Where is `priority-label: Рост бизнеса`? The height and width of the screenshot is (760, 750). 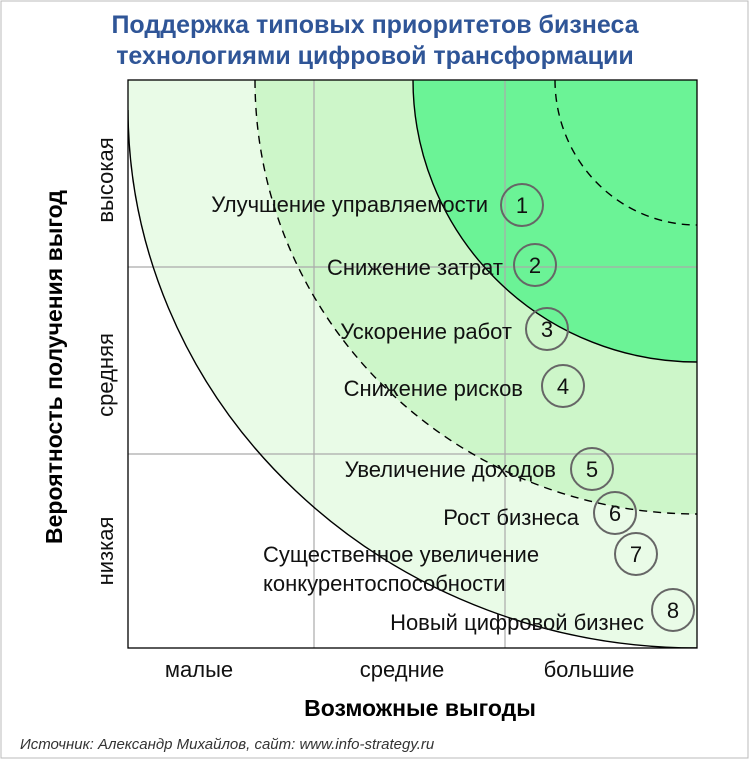 priority-label: Рост бизнеса is located at coordinates (511, 517).